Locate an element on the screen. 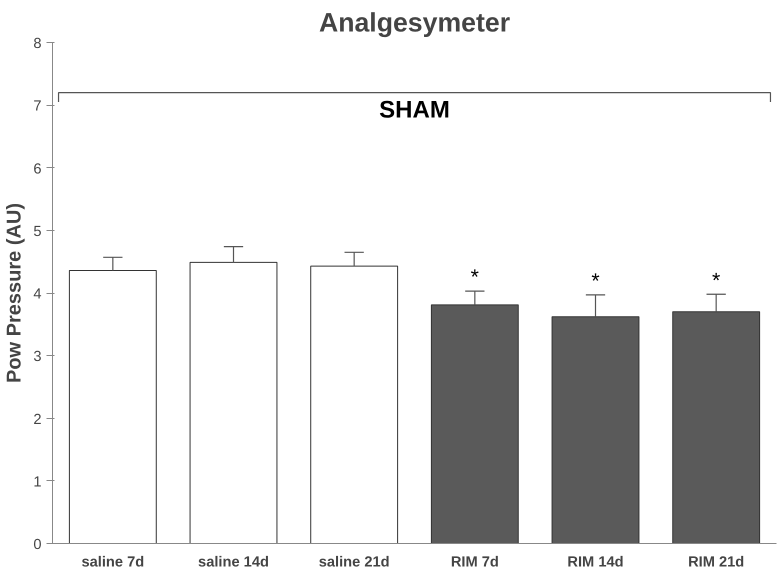 The image size is (781, 573). y-tick-label: 8 is located at coordinates (37, 44).